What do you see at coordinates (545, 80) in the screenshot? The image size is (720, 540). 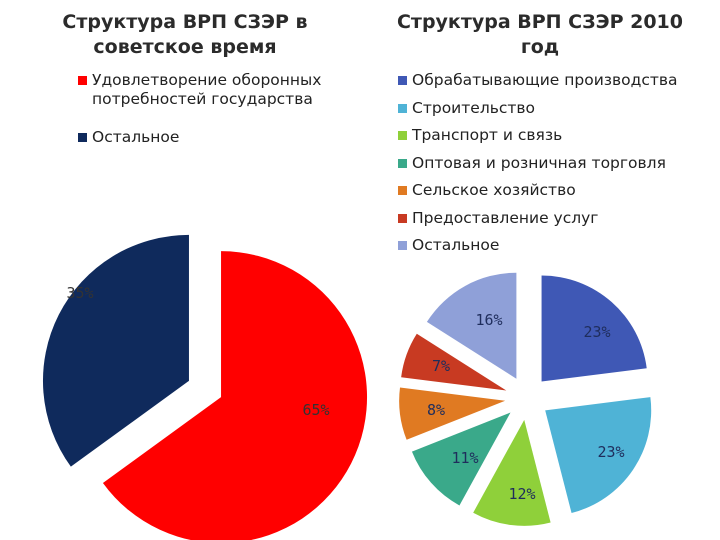 I see `legend-label: Обрабатывающие производства` at bounding box center [545, 80].